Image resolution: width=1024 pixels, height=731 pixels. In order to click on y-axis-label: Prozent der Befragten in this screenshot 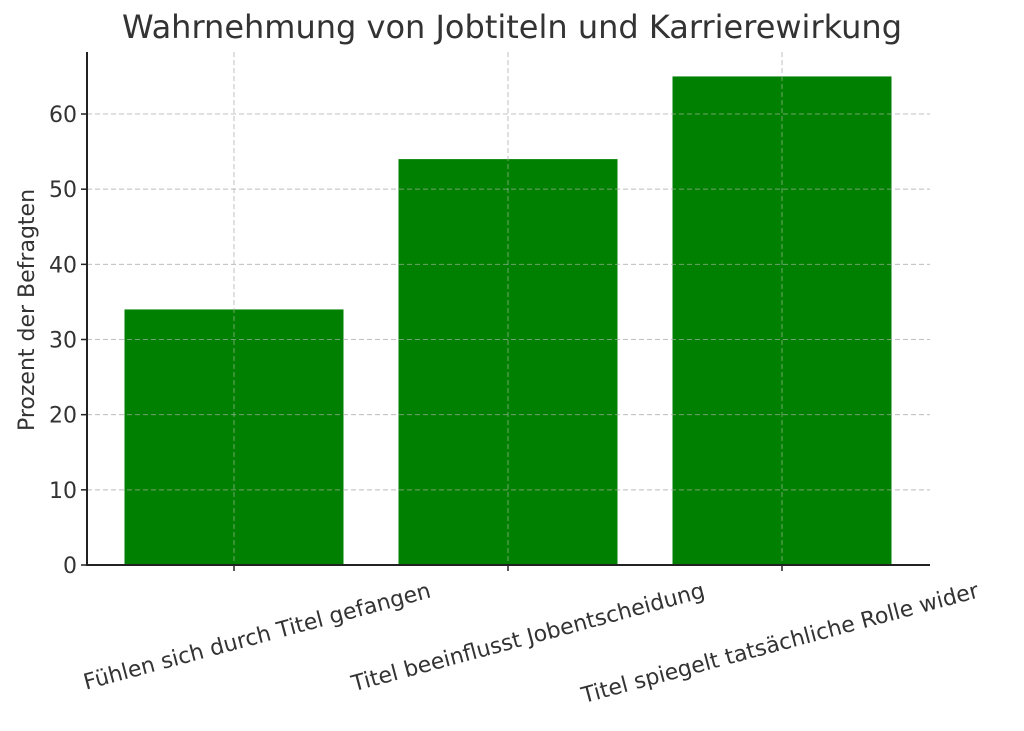, I will do `click(27, 310)`.